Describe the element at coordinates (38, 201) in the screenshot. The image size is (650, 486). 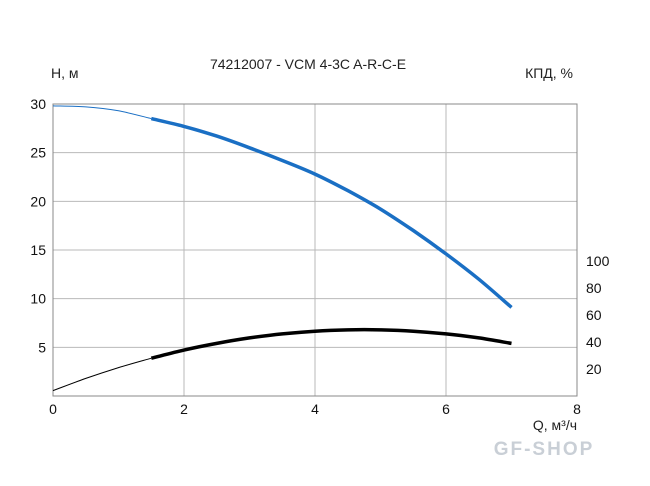
I see `y-tick-label: 20` at that location.